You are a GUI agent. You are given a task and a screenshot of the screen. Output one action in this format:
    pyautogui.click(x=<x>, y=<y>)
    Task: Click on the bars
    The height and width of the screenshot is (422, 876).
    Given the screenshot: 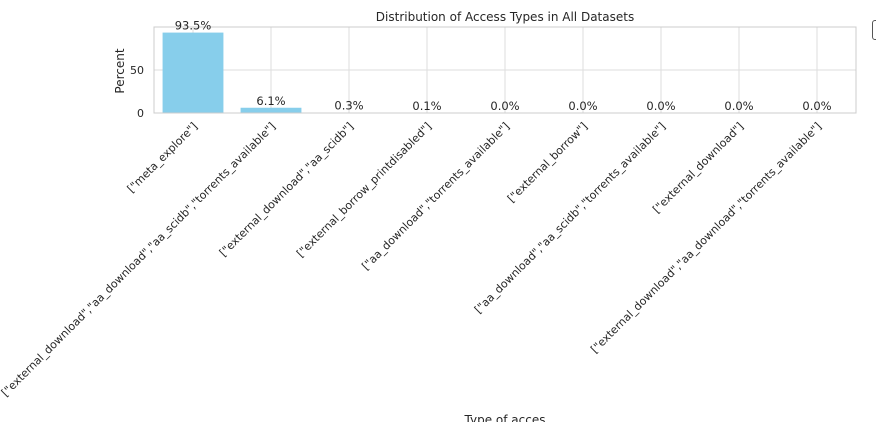 What is the action you would take?
    pyautogui.click(x=310, y=73)
    